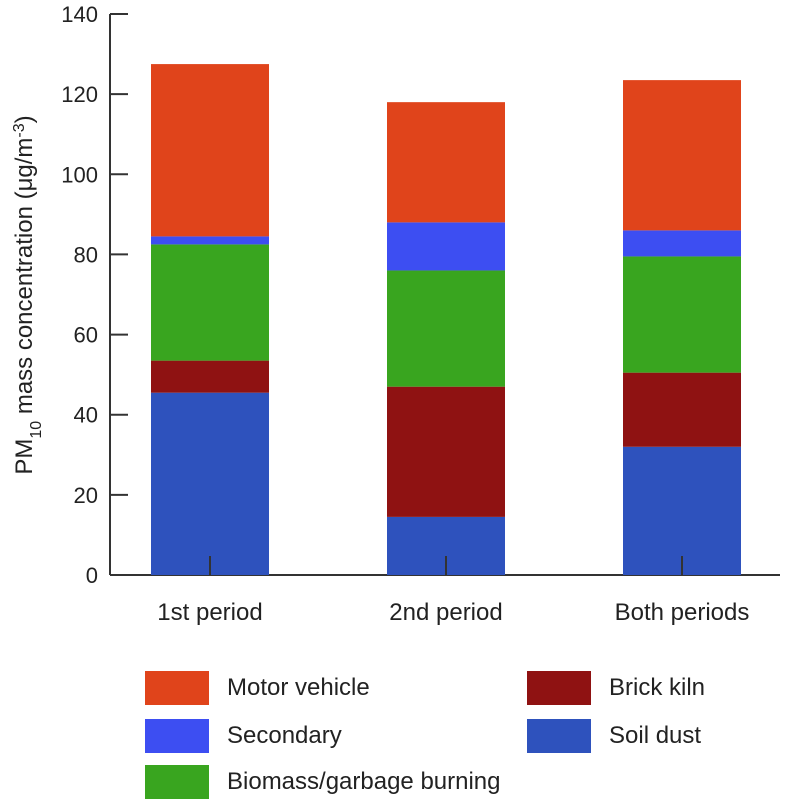 The image size is (785, 801). What do you see at coordinates (446, 328) in the screenshot?
I see `bar-2nd-period-biomass-garbage-burning` at bounding box center [446, 328].